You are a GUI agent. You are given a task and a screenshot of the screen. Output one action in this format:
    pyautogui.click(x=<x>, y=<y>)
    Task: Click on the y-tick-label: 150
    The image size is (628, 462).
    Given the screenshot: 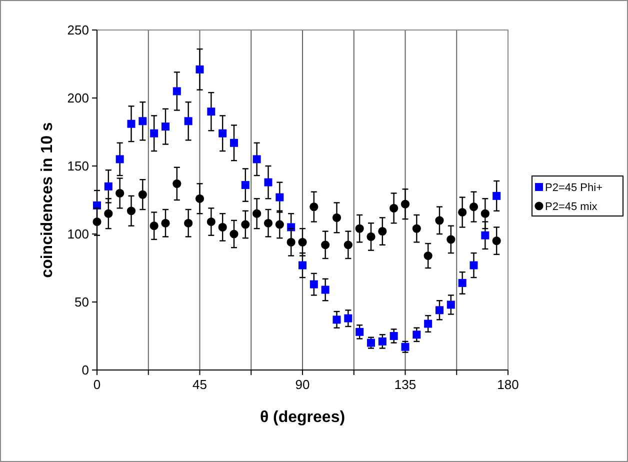 What is the action you would take?
    pyautogui.click(x=78, y=166)
    